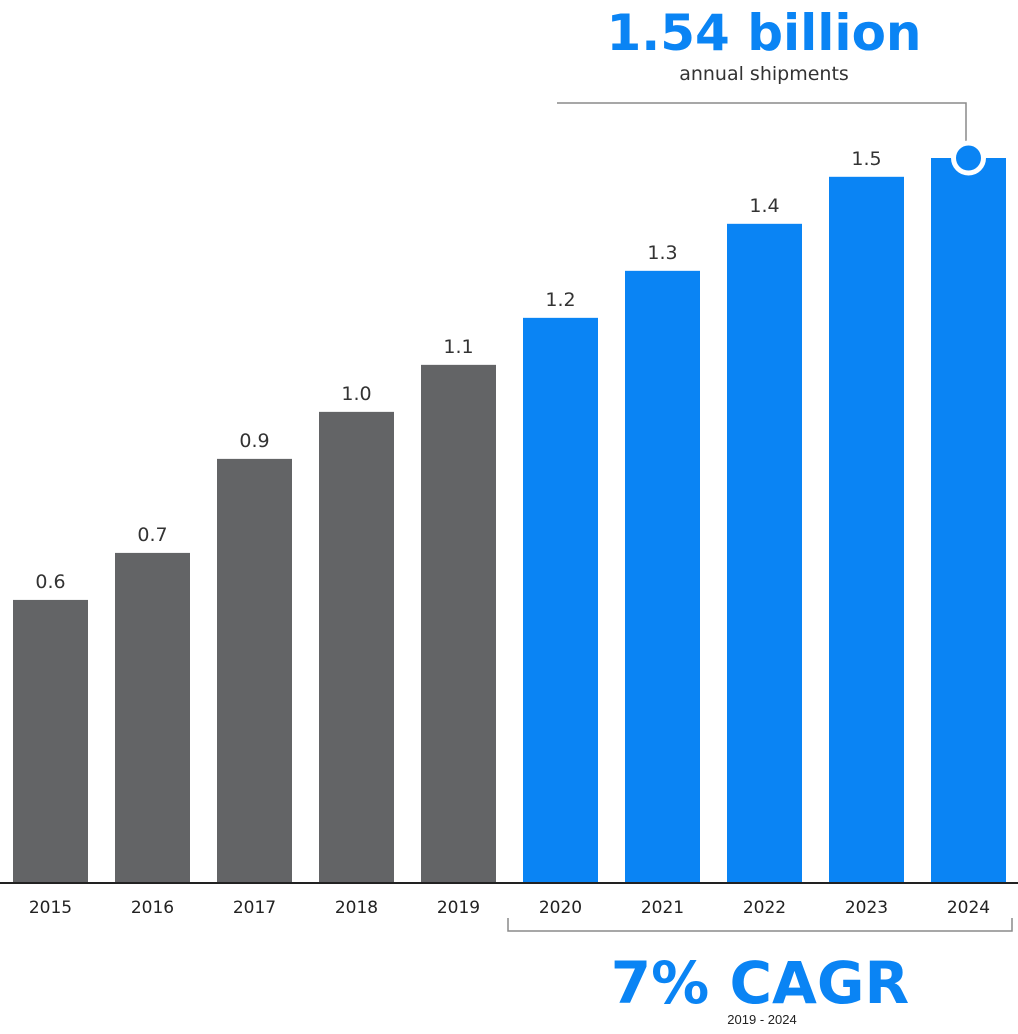 The width and height of the screenshot is (1018, 1034). What do you see at coordinates (50, 740) in the screenshot?
I see `bar-2015` at bounding box center [50, 740].